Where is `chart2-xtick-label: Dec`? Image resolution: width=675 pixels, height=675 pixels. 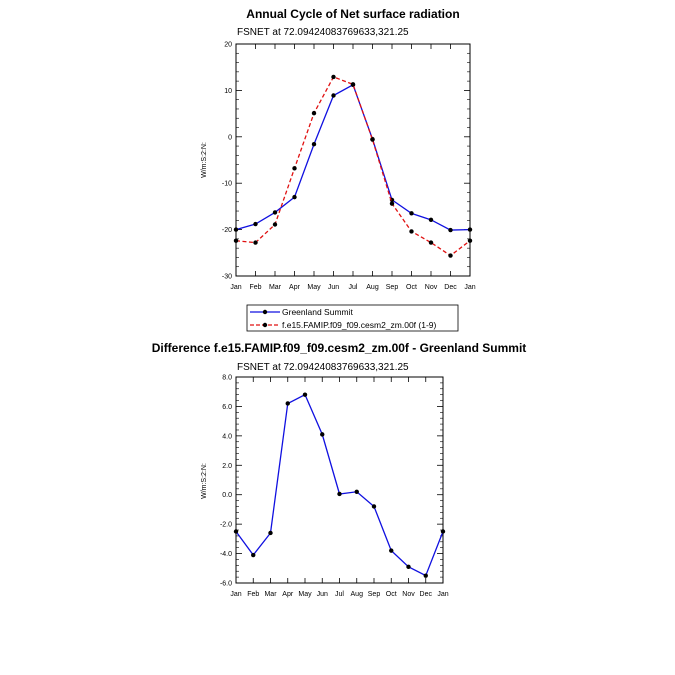
chart2-xtick-label: Dec is located at coordinates (426, 594).